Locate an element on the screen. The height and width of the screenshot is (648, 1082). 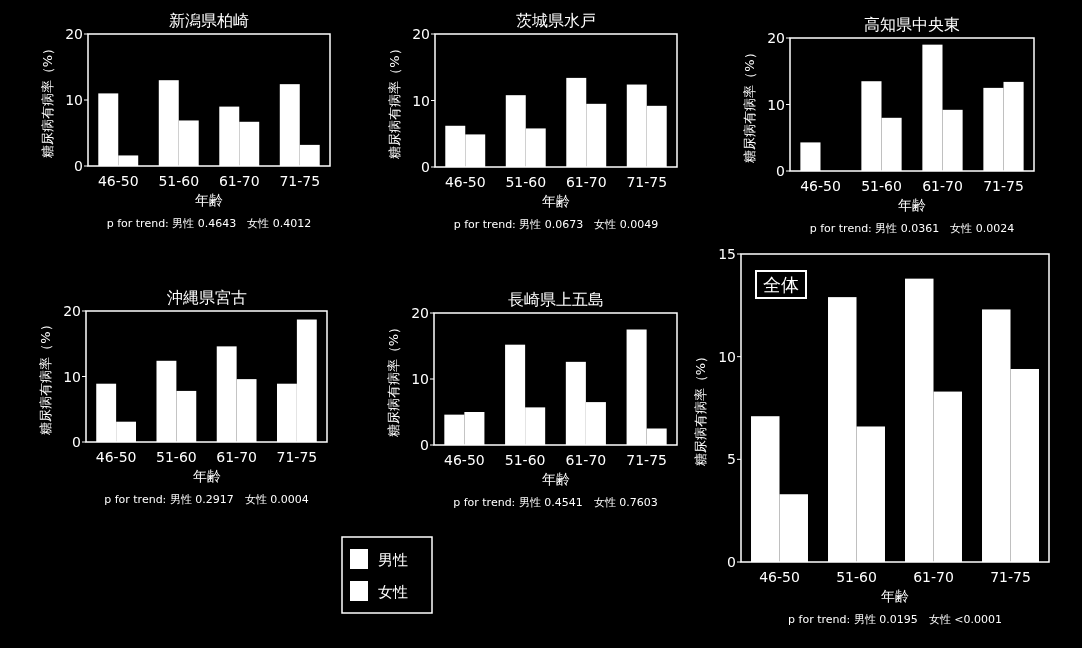
chart-title: 高知県中央東 is located at coordinates (912, 24).